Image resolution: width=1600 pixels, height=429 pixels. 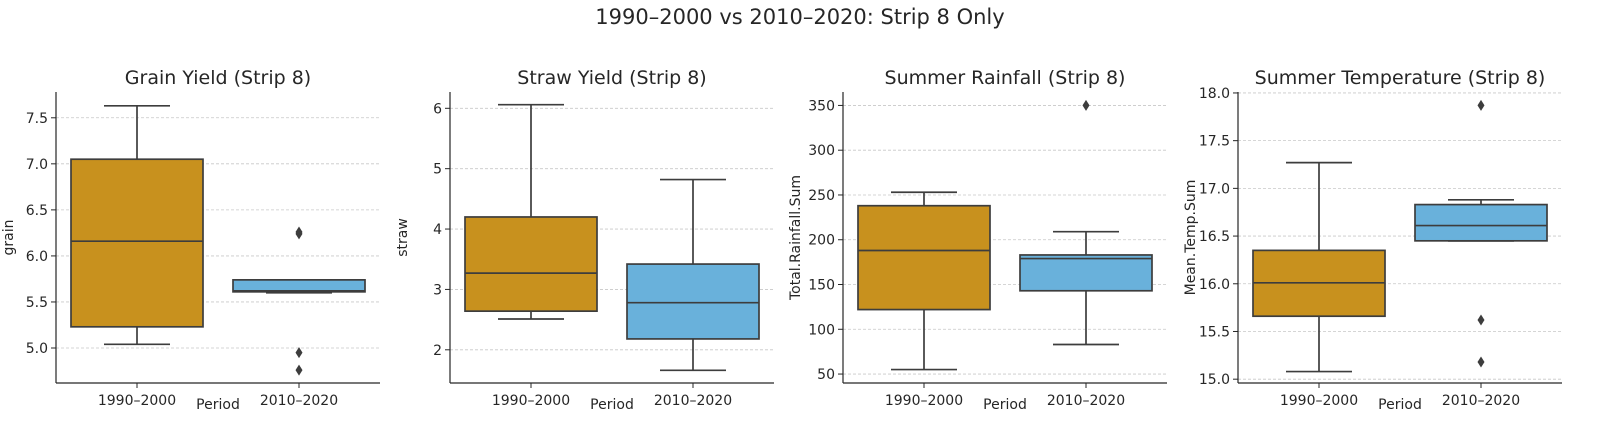 What do you see at coordinates (437, 230) in the screenshot?
I see `y-tick-label: 4` at bounding box center [437, 230].